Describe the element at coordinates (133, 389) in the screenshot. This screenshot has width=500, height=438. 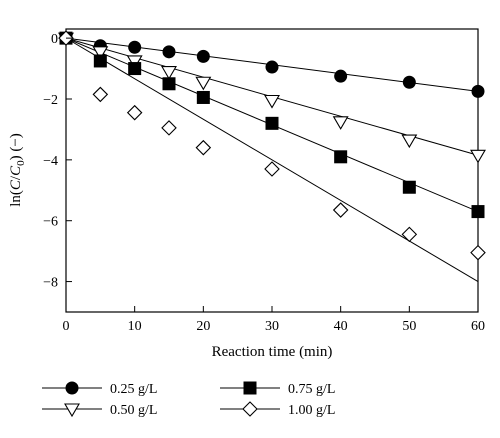
I see `legend-label: 0.25 g/L` at that location.